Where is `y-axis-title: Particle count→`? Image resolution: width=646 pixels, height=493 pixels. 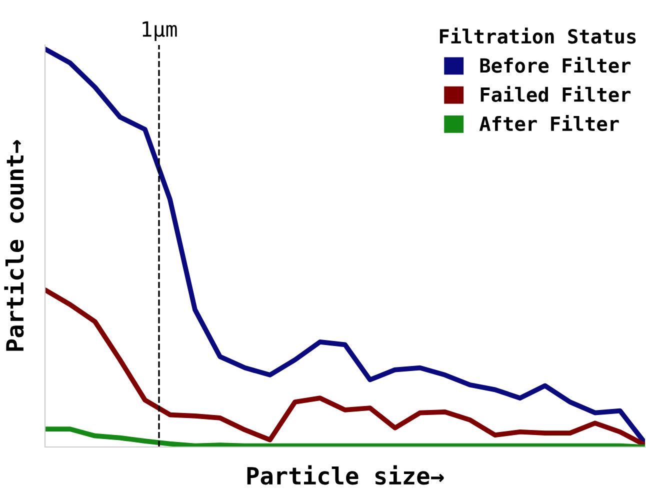
y-axis-title: Particle count→ is located at coordinates (14, 245).